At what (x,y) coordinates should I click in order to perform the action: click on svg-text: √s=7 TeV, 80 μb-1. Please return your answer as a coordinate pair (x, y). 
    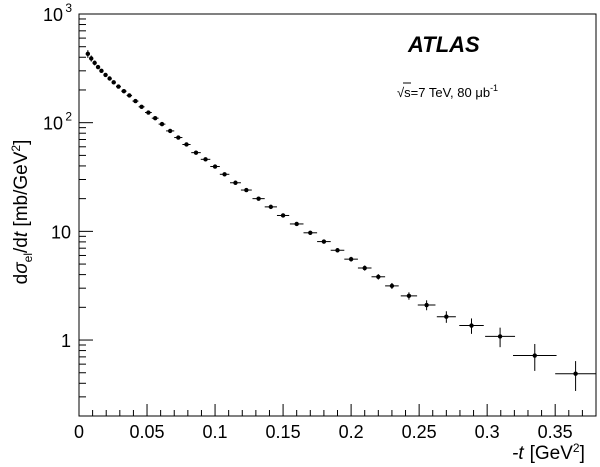
    Looking at the image, I should click on (447, 91).